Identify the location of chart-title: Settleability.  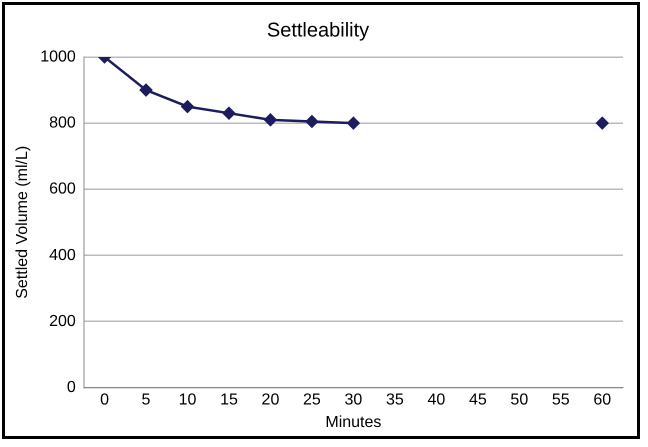
(318, 31).